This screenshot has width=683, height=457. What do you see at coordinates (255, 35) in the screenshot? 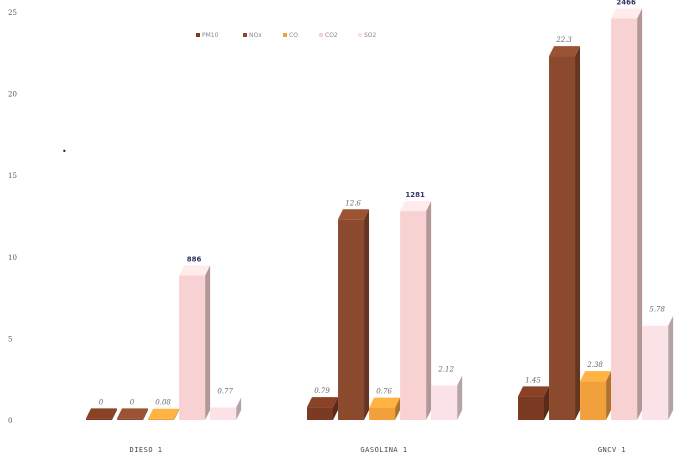
I see `legend-label: NOx` at bounding box center [255, 35].